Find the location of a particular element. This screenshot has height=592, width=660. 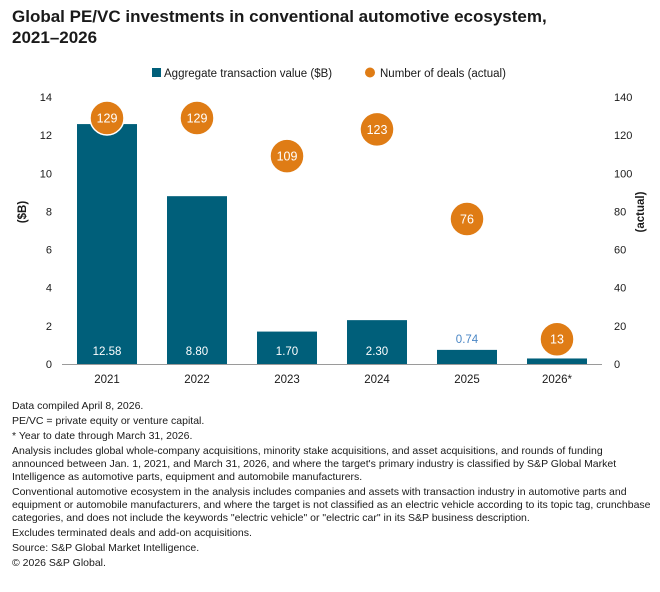

y2-tick-label: 20 is located at coordinates (620, 327).